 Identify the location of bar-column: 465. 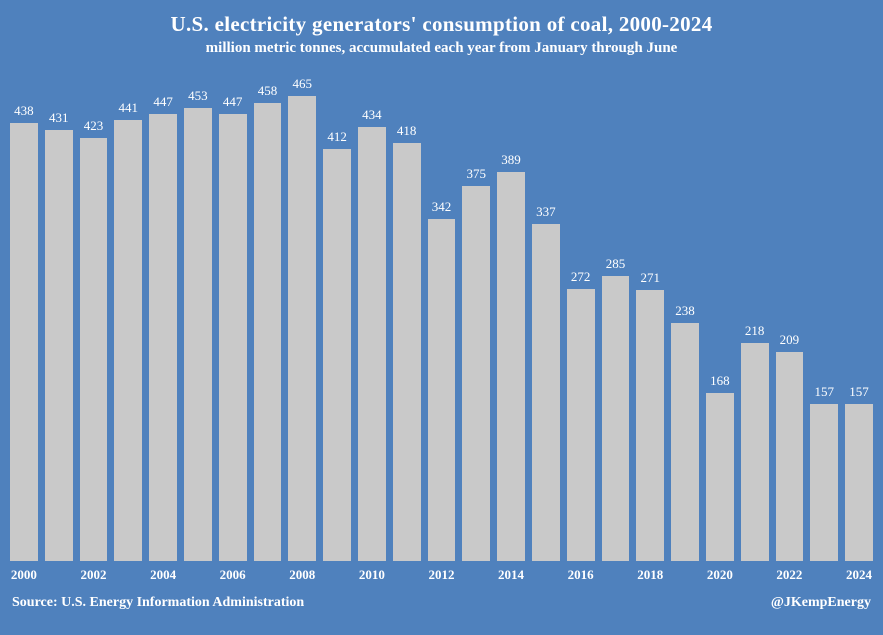
(302, 311).